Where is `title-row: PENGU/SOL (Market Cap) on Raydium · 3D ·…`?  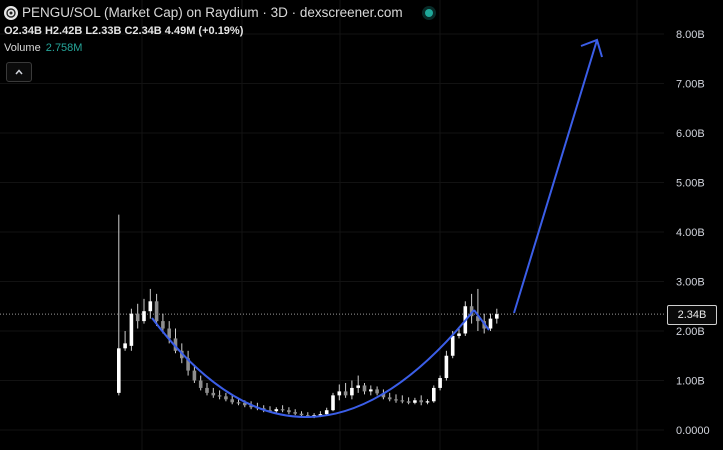 title-row: PENGU/SOL (Market Cap) on Raydium · 3D ·… is located at coordinates (218, 12).